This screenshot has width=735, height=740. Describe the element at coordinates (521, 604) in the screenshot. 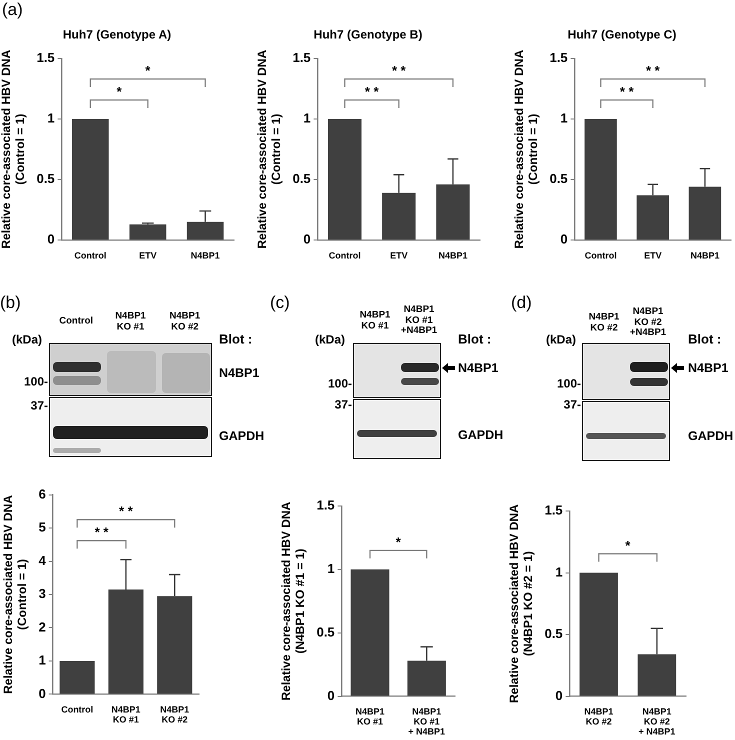

I see `y-axis-title: Relative core-associated HBV DNA (N4BP1 KO #2 = 1)` at that location.